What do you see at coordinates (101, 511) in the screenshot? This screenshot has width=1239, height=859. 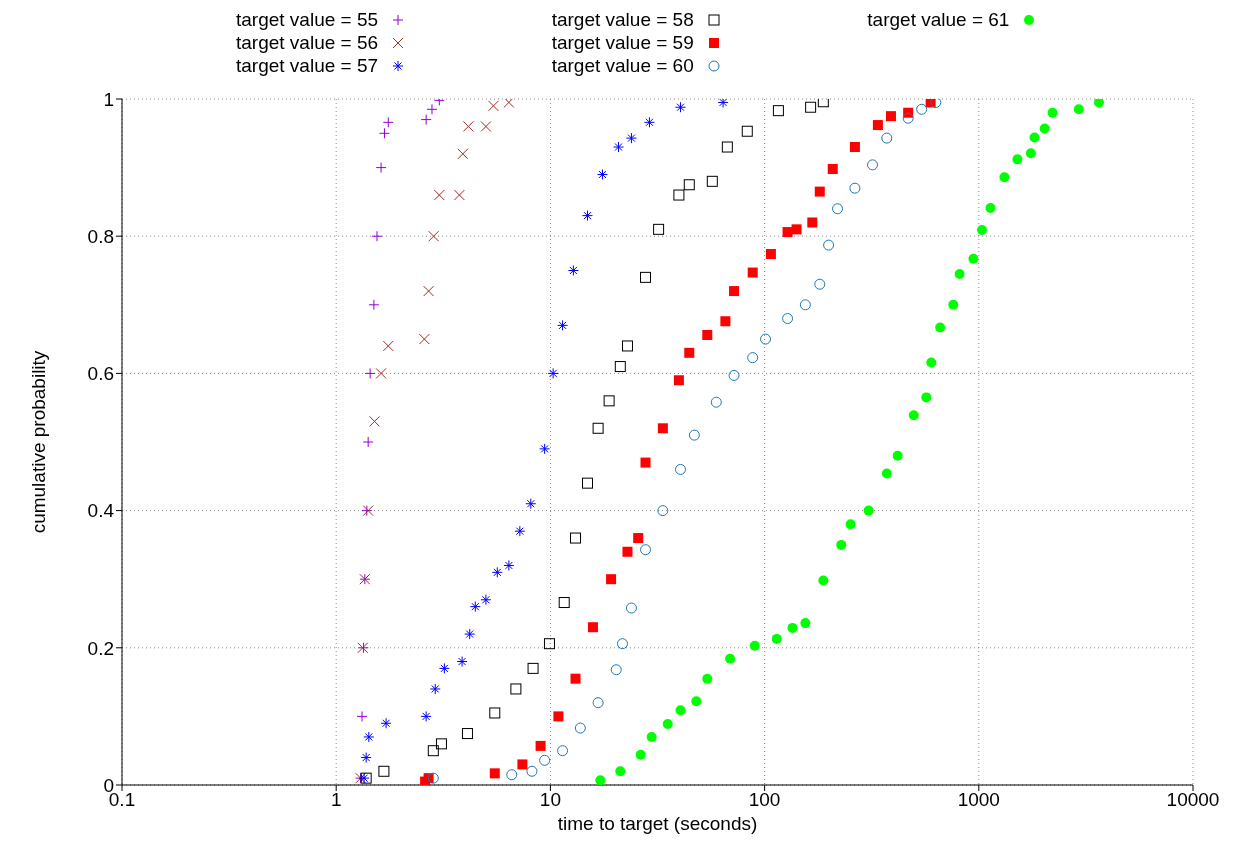 I see `y-tick-label: 0.4` at bounding box center [101, 511].